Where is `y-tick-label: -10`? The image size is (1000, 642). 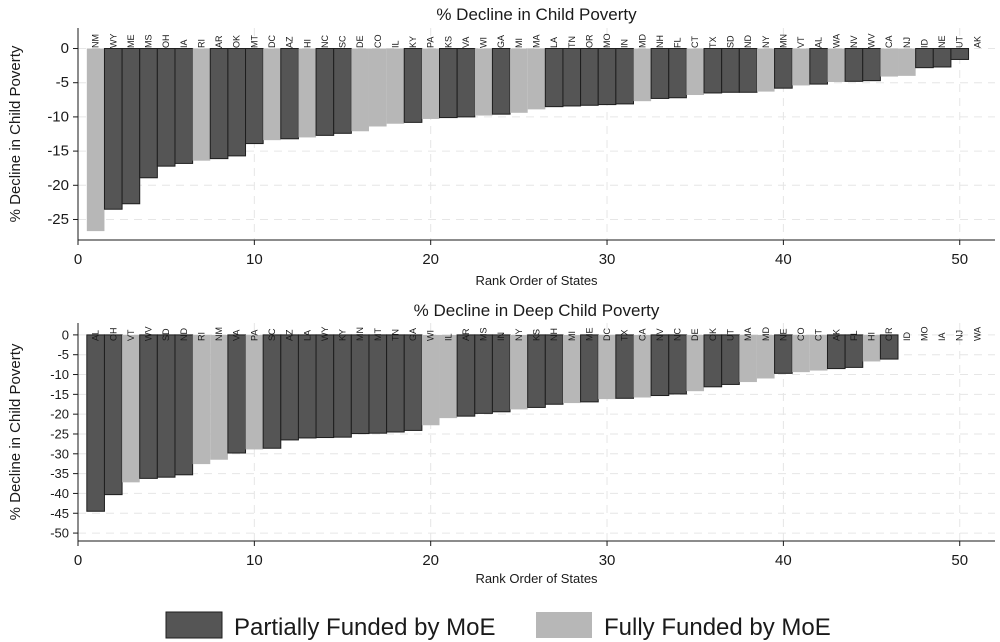
y-tick-label: -10 is located at coordinates (58, 116).